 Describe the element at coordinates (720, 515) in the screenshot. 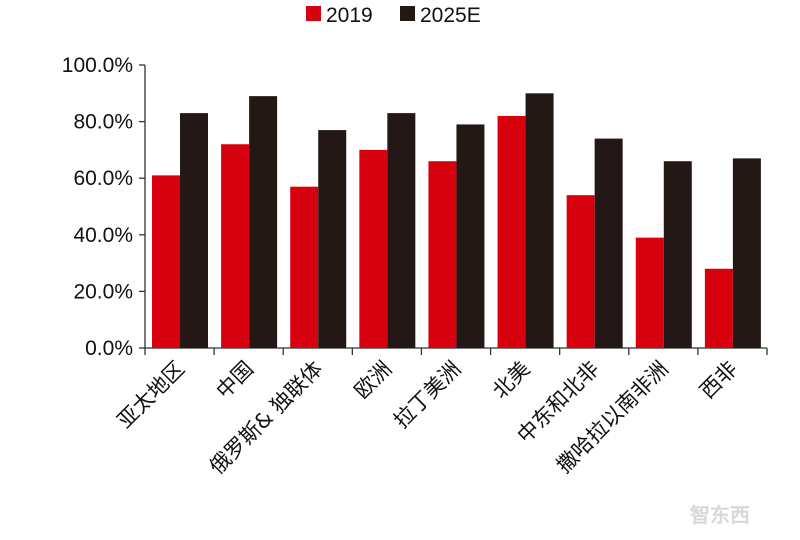

I see `watermark-logo: 智东西` at that location.